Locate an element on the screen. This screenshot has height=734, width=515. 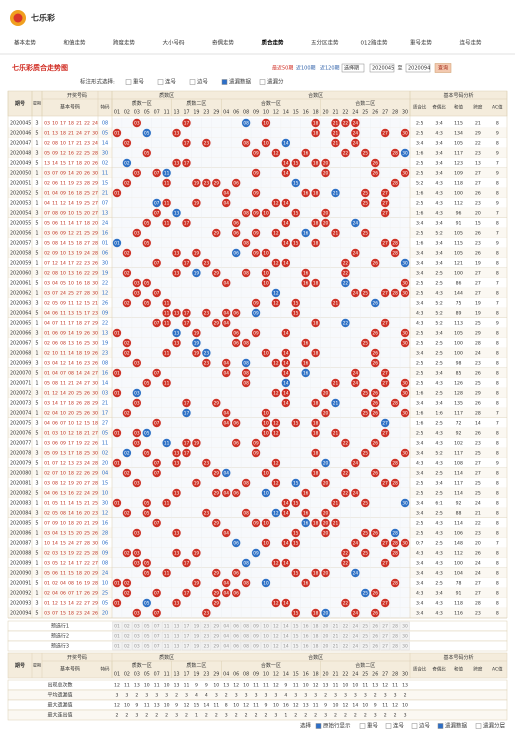
nav-tab: 跨度走势 is located at coordinates (124, 43).